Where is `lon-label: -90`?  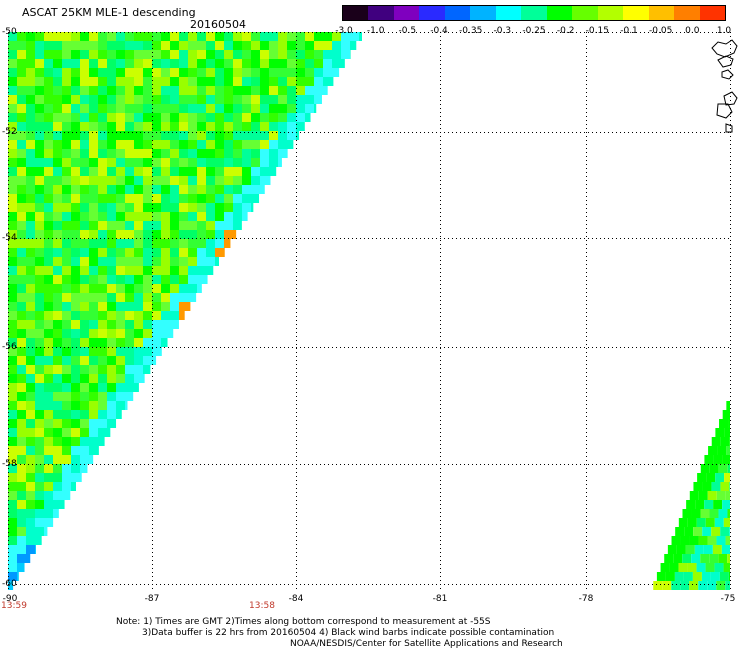 lon-label: -90 is located at coordinates (10, 599).